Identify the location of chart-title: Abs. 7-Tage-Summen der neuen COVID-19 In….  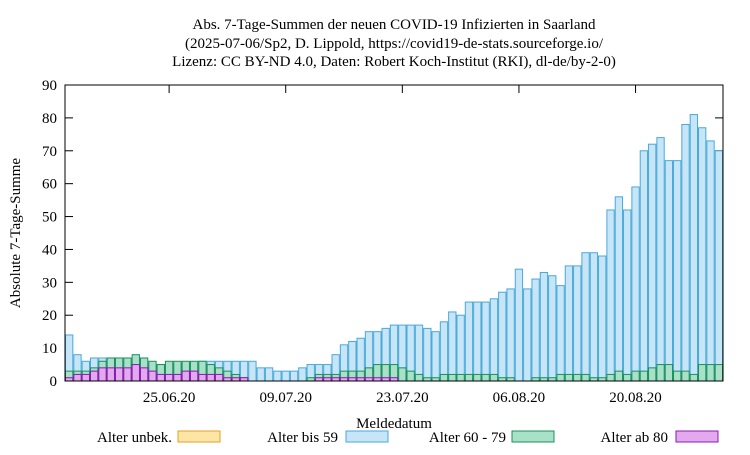
(394, 43).